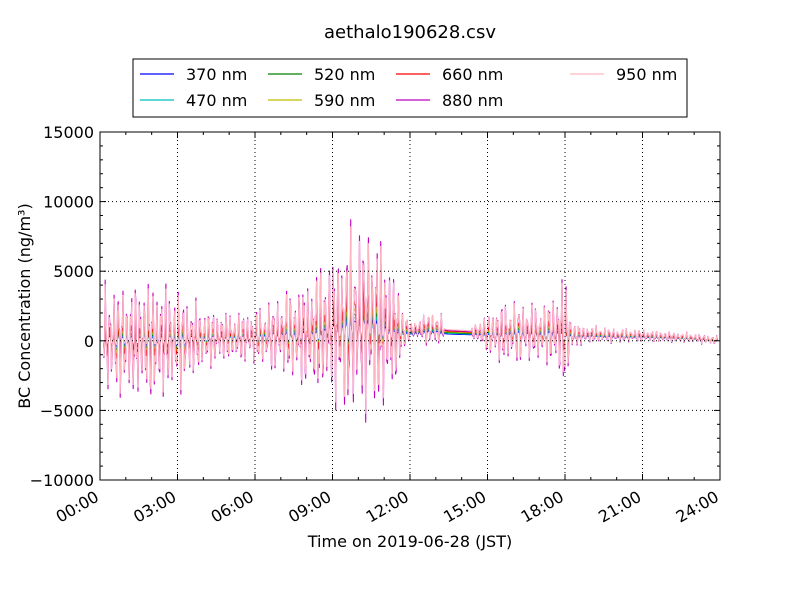 The image size is (800, 600). Describe the element at coordinates (472, 74) in the screenshot. I see `legend-label: 660 nm` at that location.